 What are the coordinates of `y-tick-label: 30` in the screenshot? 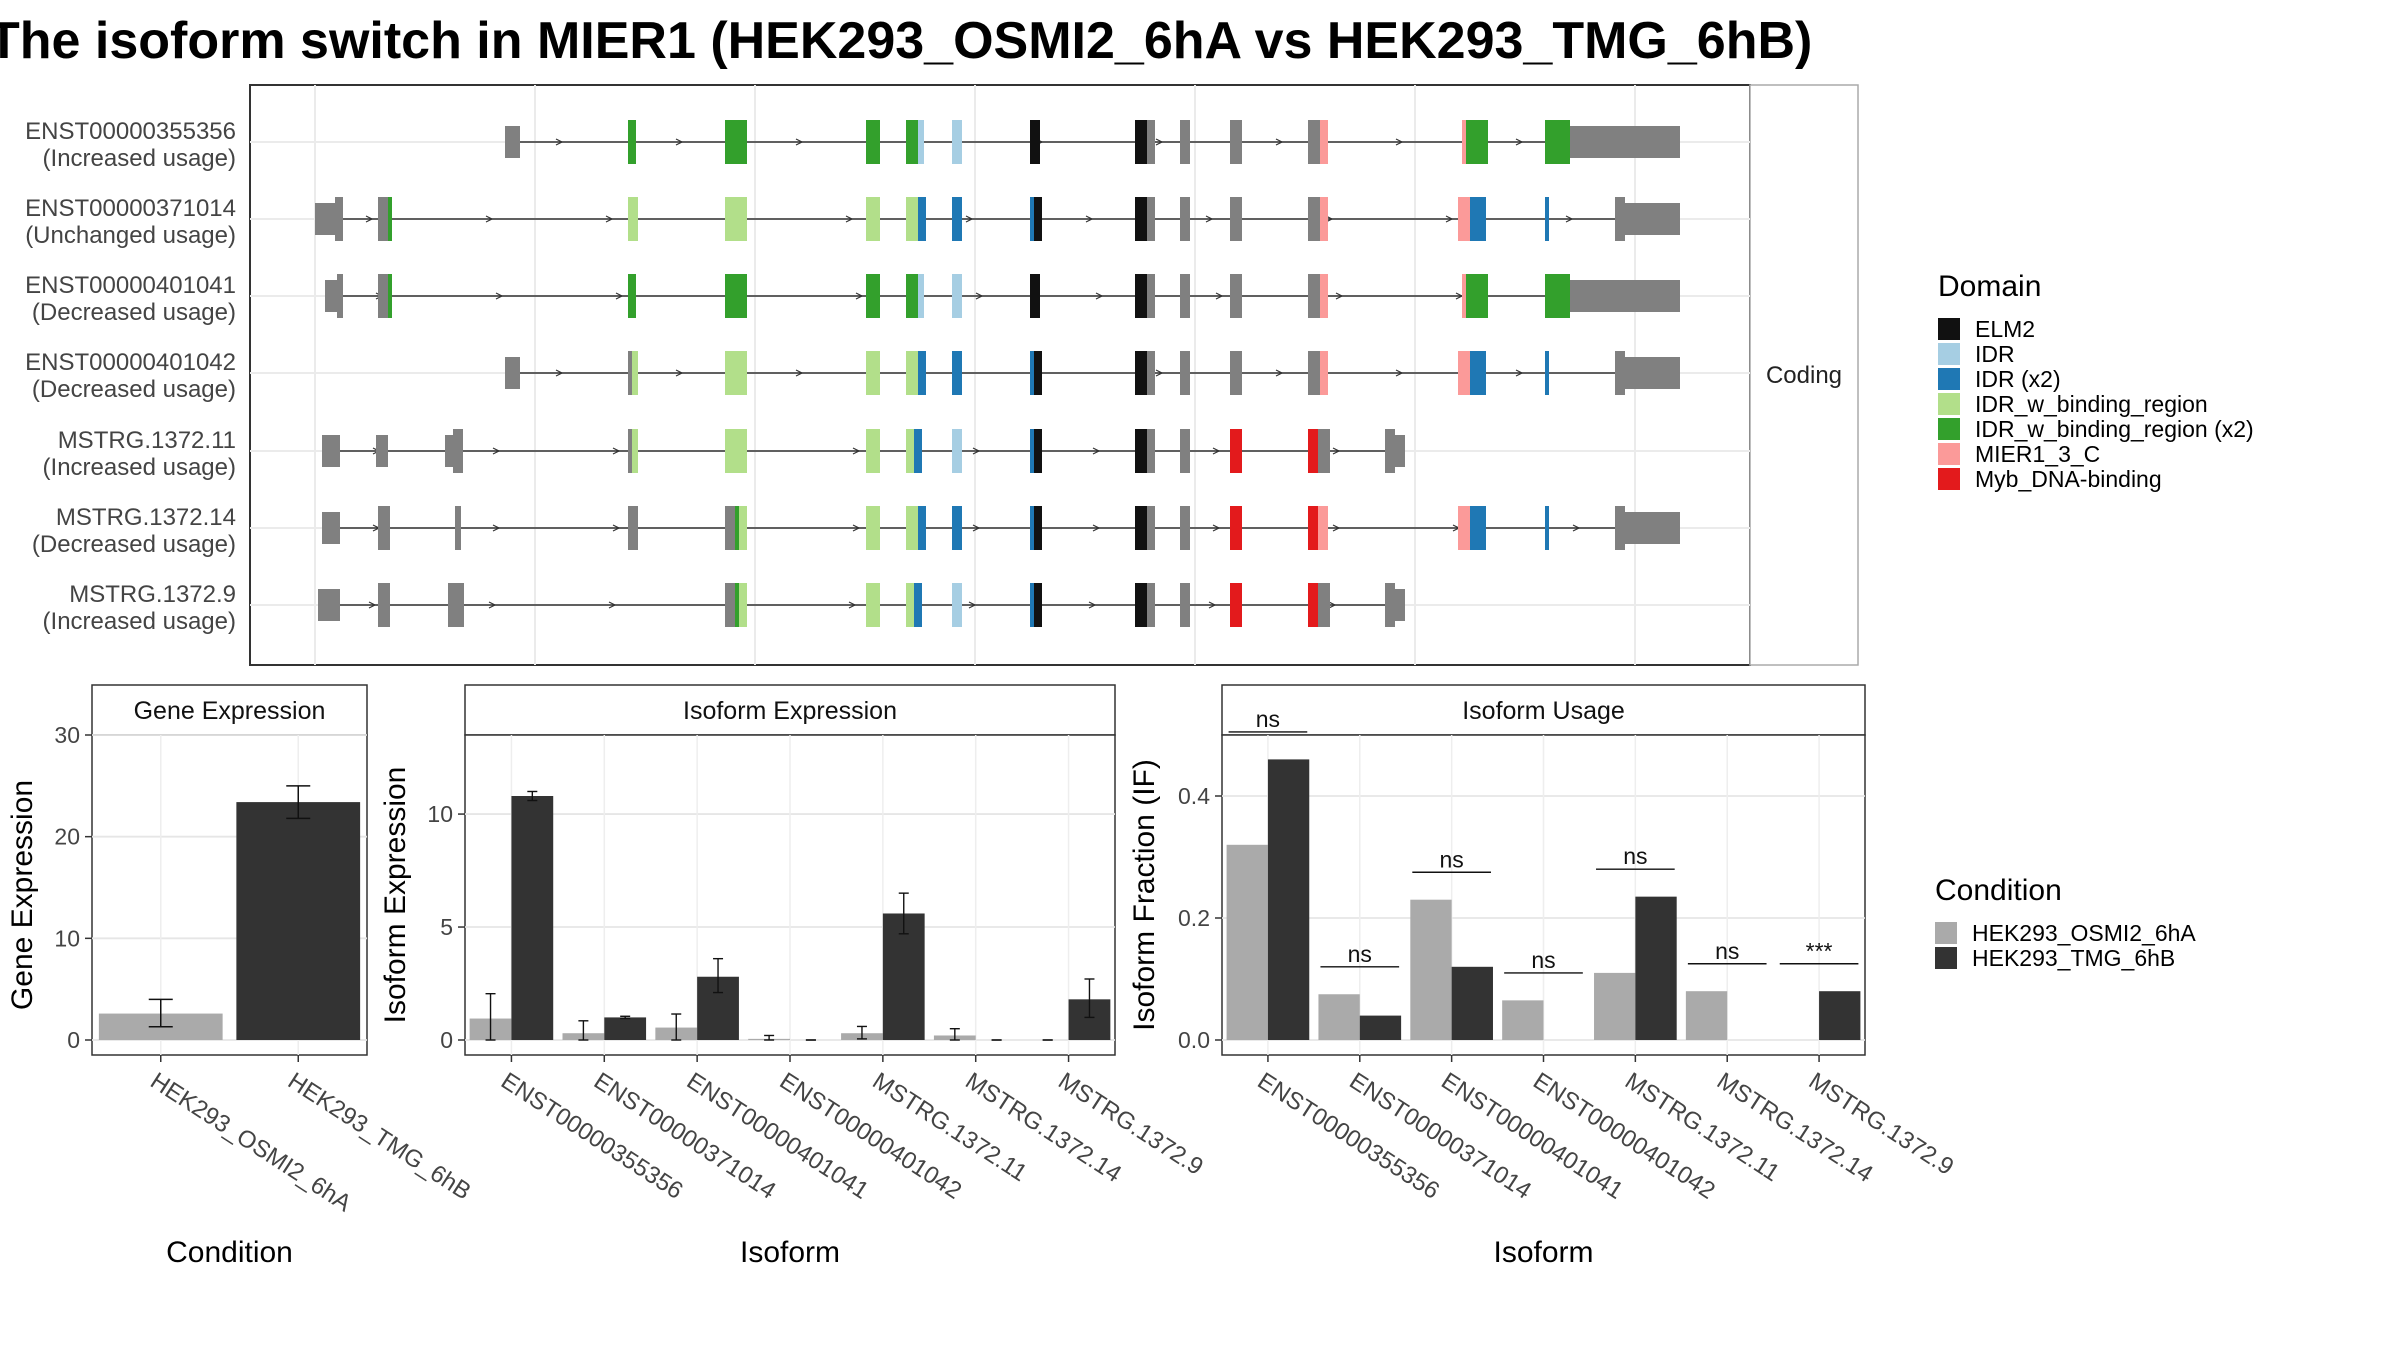 It's located at (67, 735).